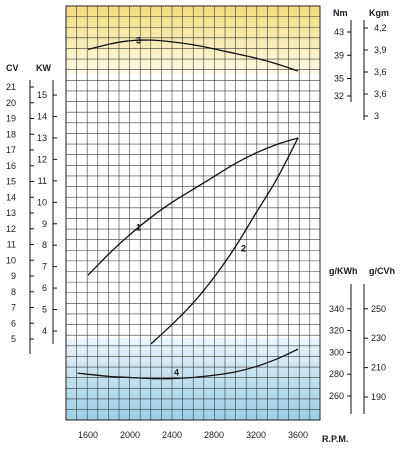 This screenshot has height=450, width=403. What do you see at coordinates (336, 352) in the screenshot?
I see `gkwh-tick-label: 300` at bounding box center [336, 352].